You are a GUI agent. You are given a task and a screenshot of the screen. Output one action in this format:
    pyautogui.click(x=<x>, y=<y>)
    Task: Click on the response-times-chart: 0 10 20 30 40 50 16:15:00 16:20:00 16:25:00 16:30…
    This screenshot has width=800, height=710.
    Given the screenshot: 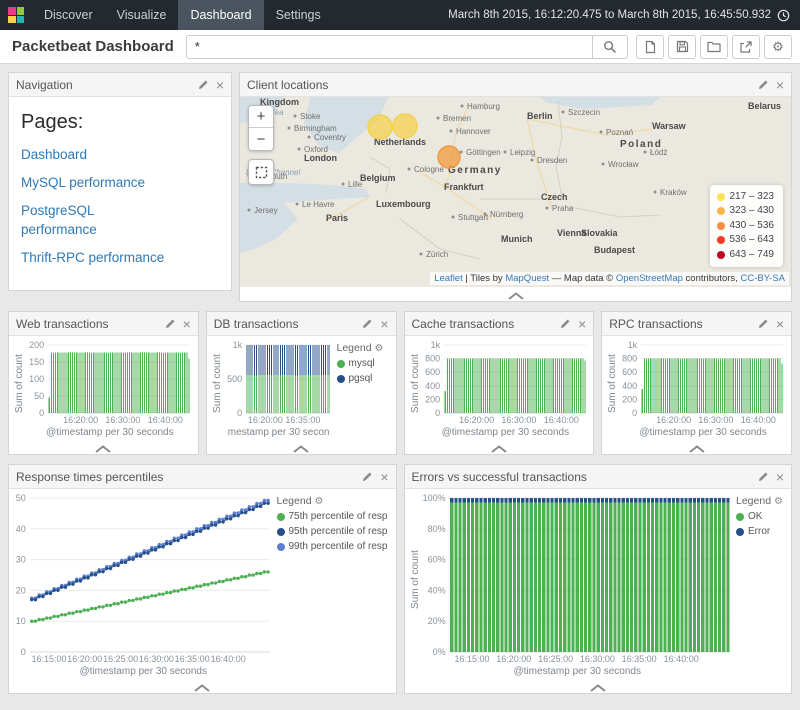 What is the action you would take?
    pyautogui.click(x=143, y=579)
    